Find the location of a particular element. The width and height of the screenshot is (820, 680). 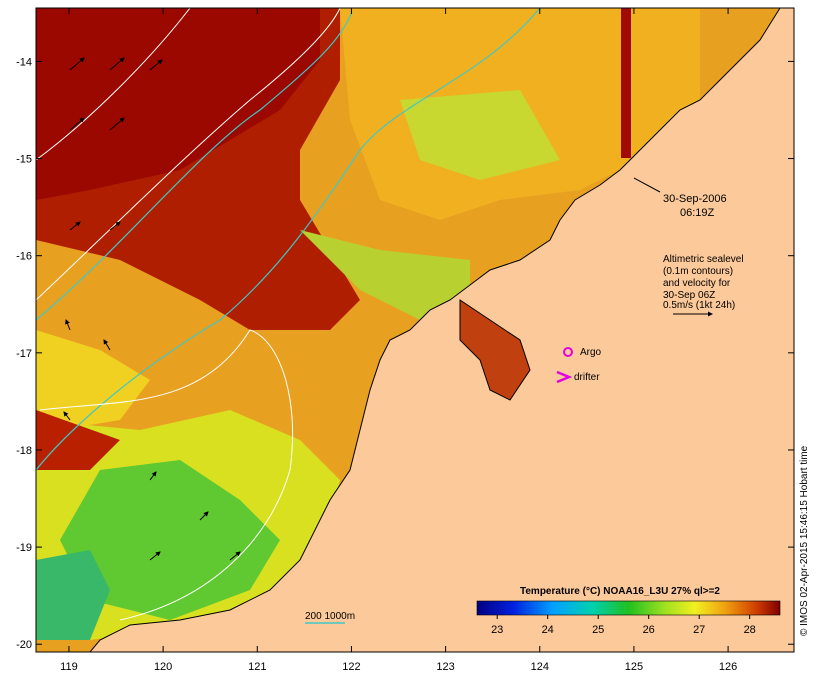

cool-sst-region-south is located at coordinates (73, 595).